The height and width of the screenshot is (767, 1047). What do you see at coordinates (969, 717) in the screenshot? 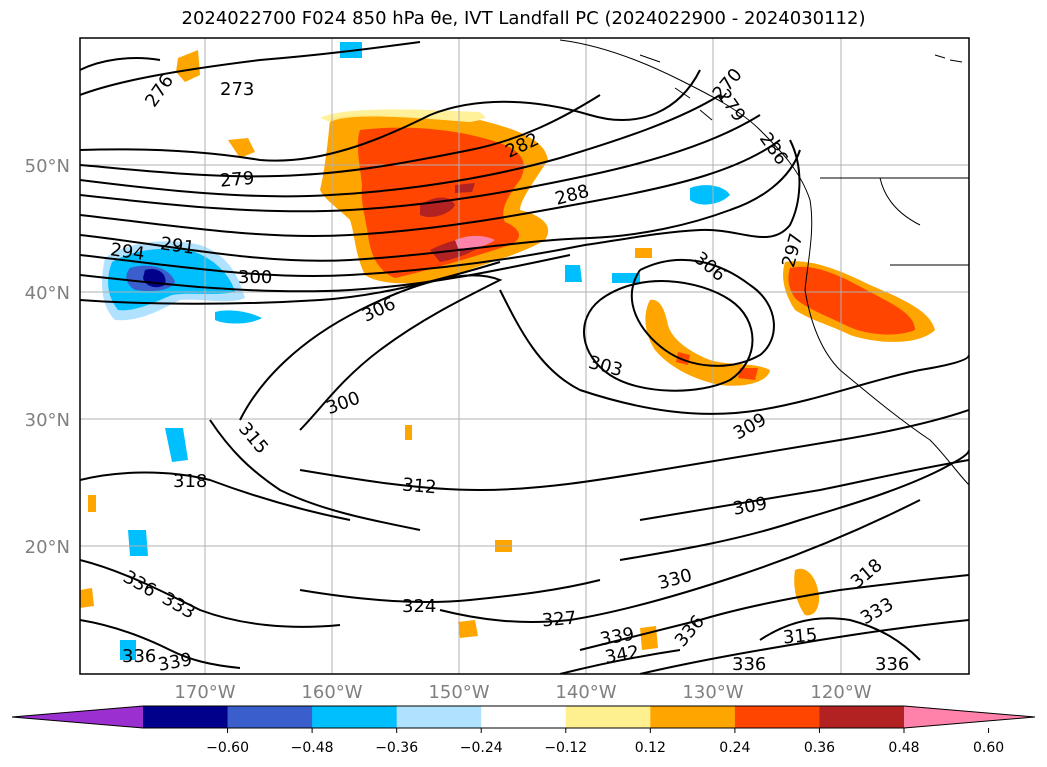
I see `colorbar-extend-max` at bounding box center [969, 717].